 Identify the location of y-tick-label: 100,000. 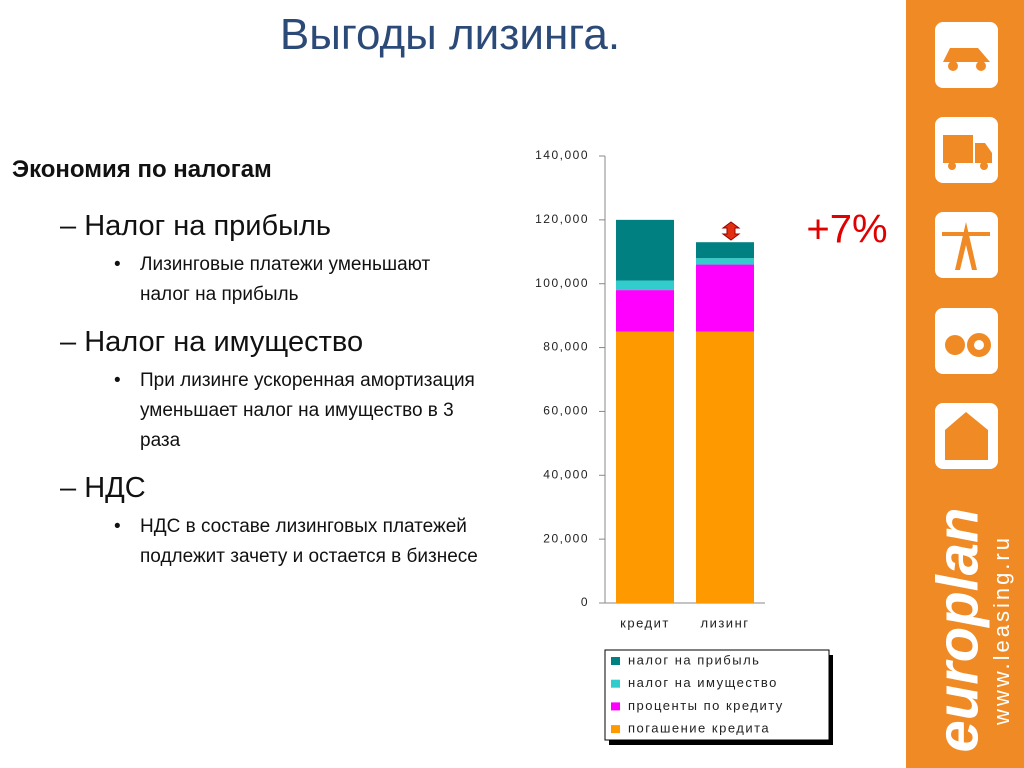
(562, 283).